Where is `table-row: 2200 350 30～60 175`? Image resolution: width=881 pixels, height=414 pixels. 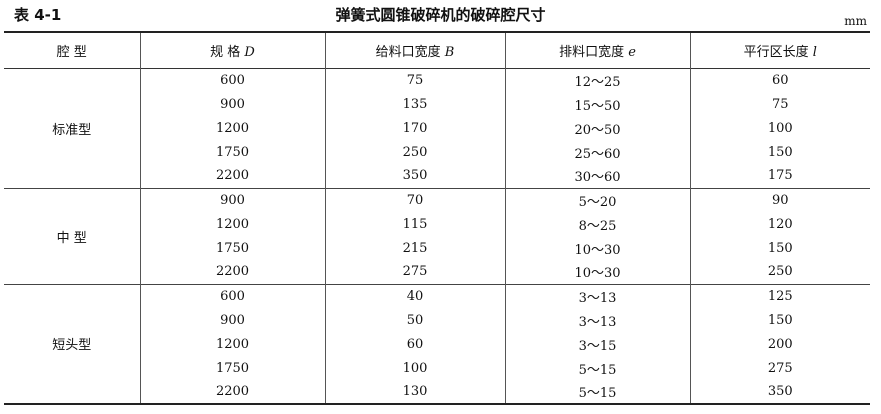
table-row: 2200 350 30～60 175 is located at coordinates (437, 176).